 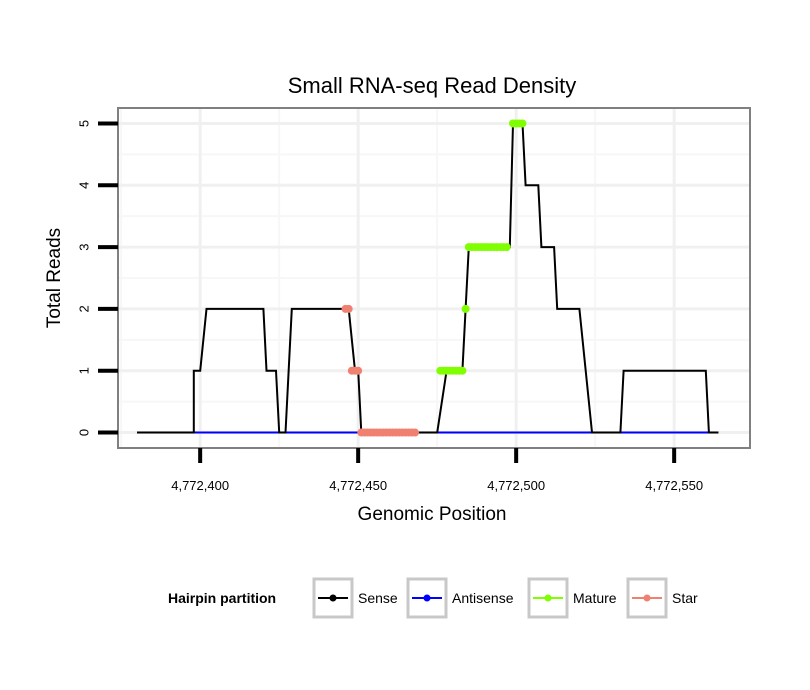 What do you see at coordinates (84, 123) in the screenshot?
I see `y-tick-label: 5` at bounding box center [84, 123].